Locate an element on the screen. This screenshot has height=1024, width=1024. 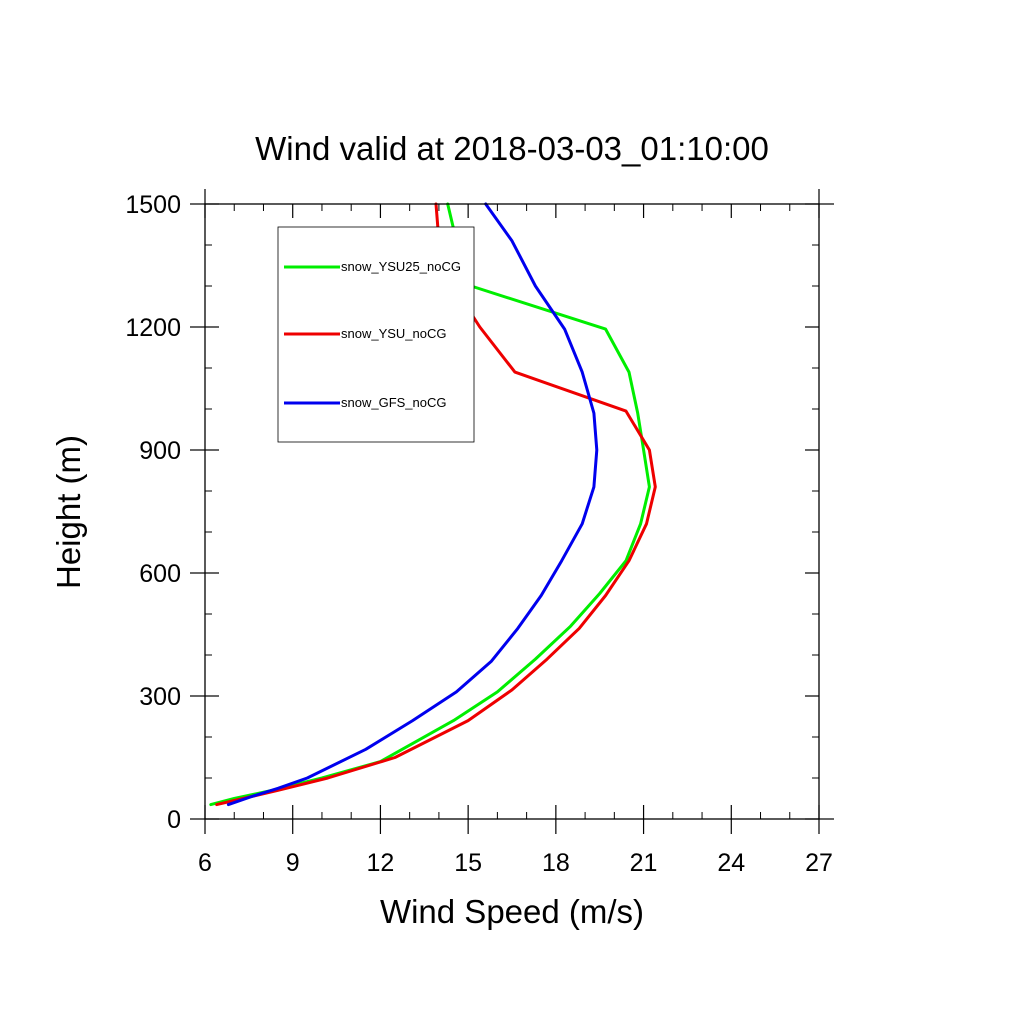
x-tick-label: 15 is located at coordinates (468, 863).